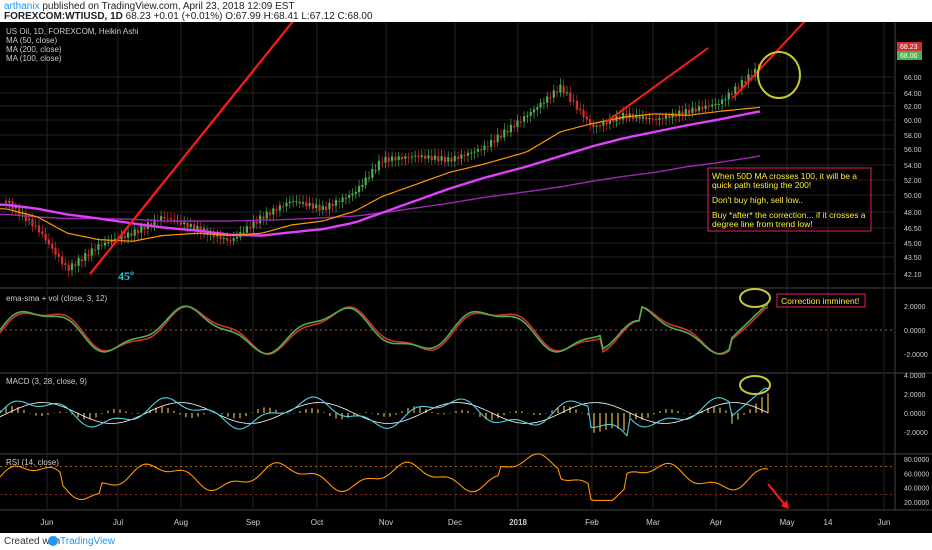  What do you see at coordinates (915, 331) in the screenshot?
I see `emasma-tick-label: 0.0000` at bounding box center [915, 331].